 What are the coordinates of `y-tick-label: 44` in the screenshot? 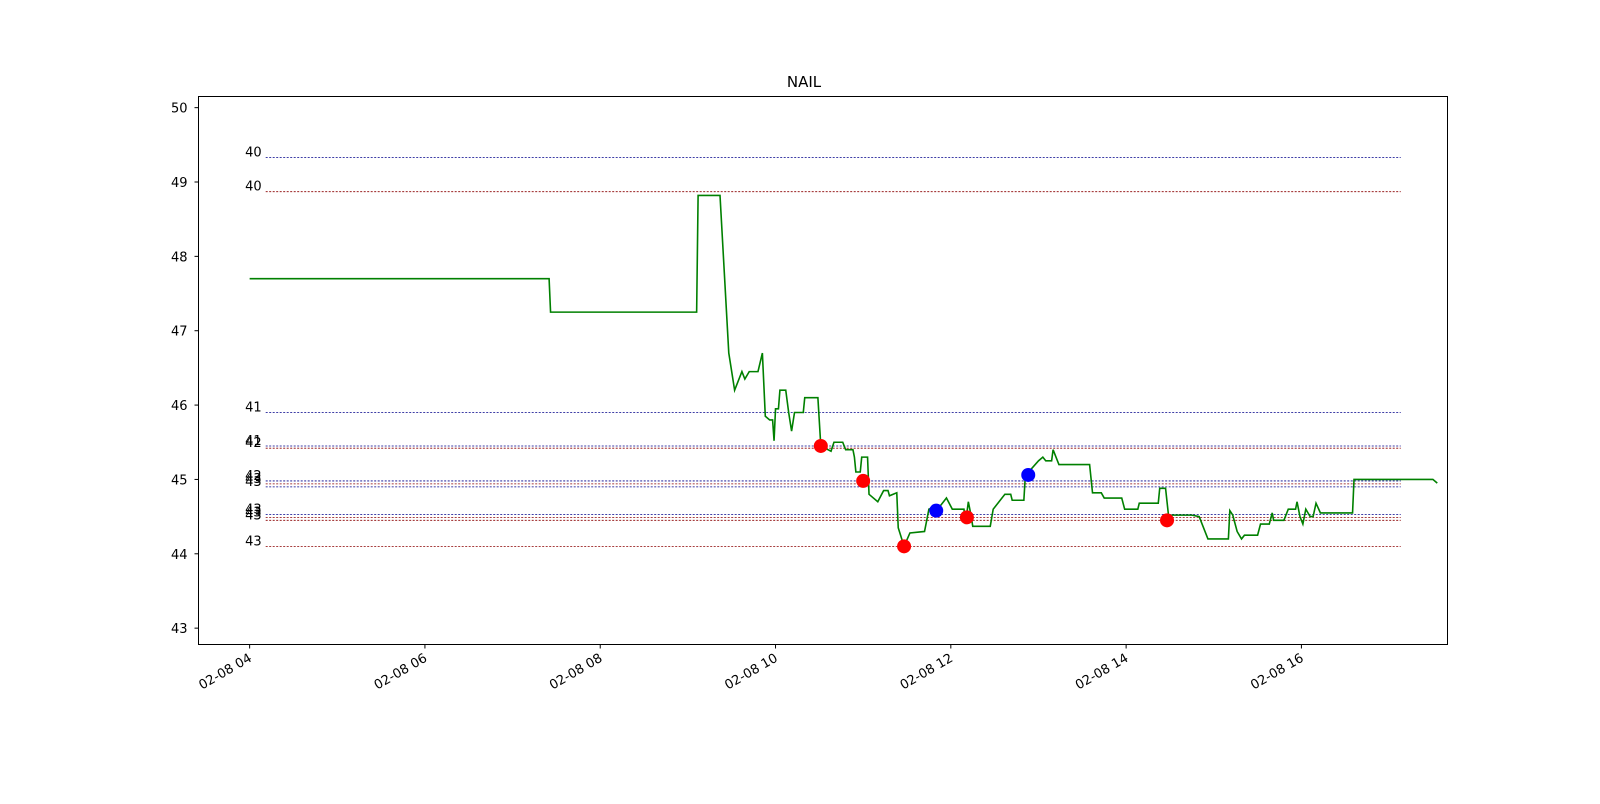 It's located at (179, 555).